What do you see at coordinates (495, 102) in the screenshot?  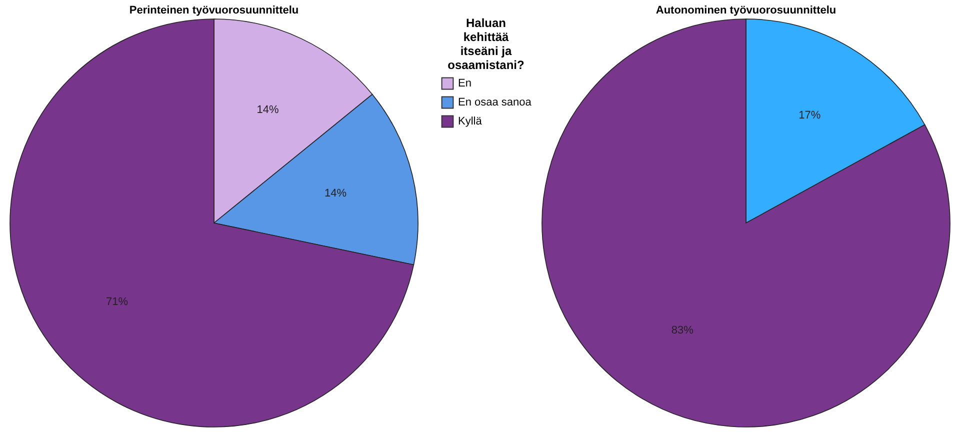 I see `legend-label: En osaa sanoa` at bounding box center [495, 102].